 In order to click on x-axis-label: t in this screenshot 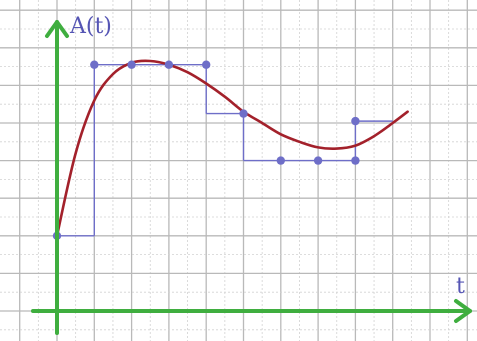, I will do `click(460, 286)`.